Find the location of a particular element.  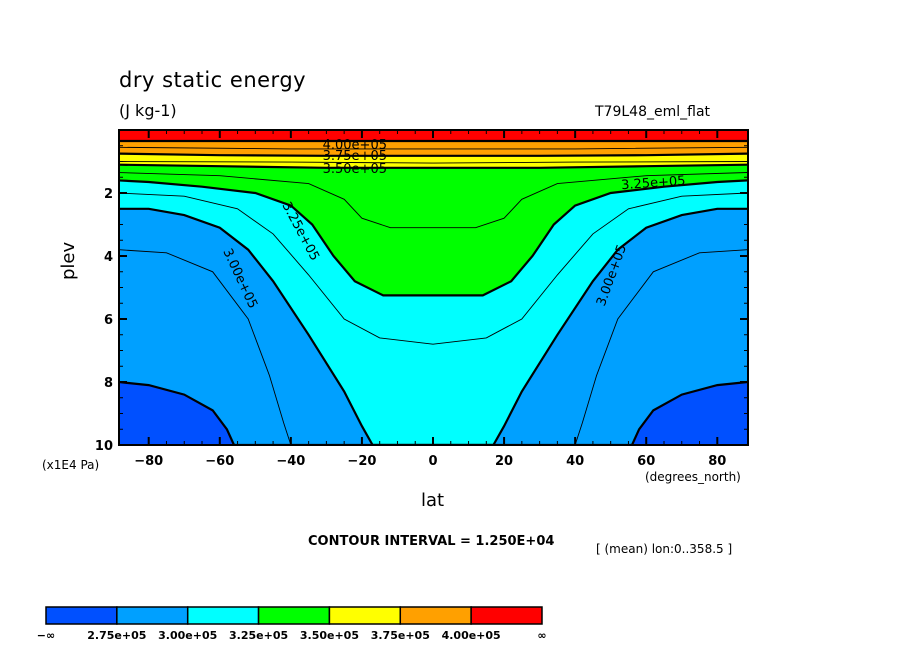

y-tick-label: 6 is located at coordinates (108, 320).